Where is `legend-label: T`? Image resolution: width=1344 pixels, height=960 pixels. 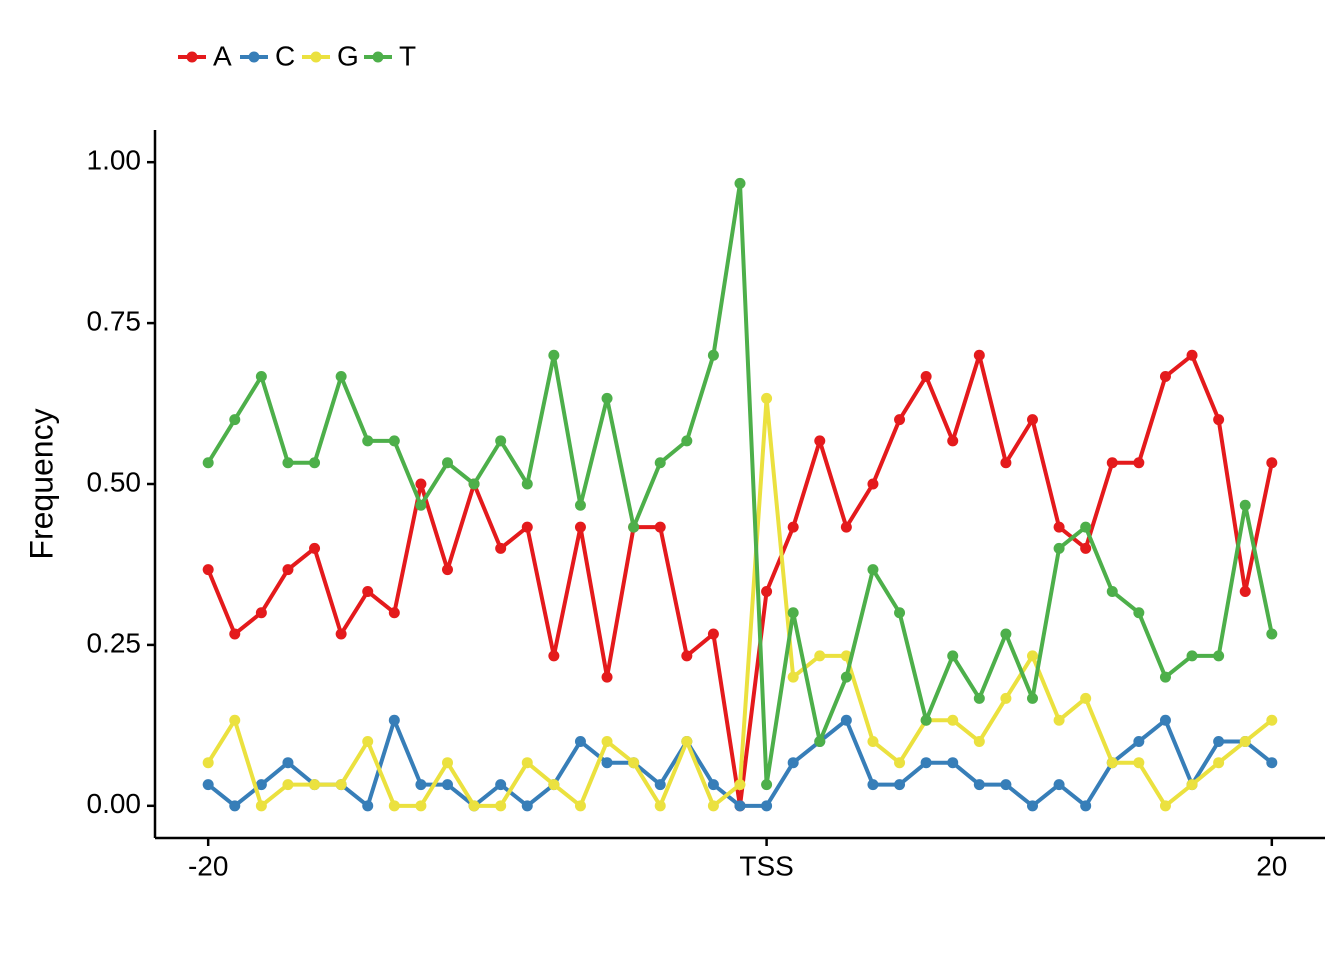 legend-label: T is located at coordinates (407, 55).